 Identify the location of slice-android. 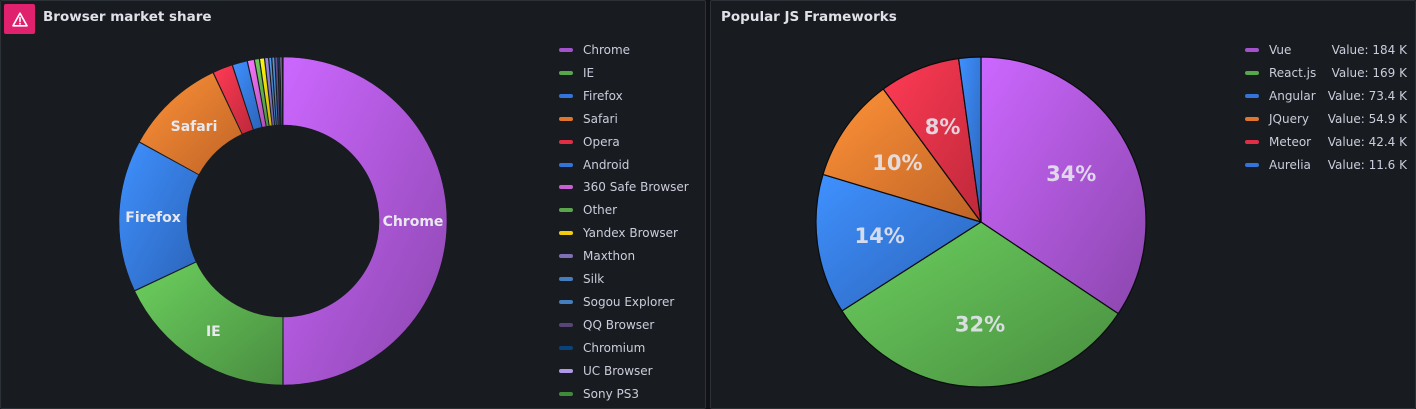
(247, 95).